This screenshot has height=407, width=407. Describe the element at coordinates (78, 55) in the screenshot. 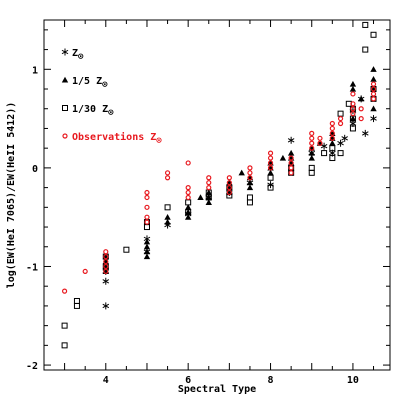

I see `legend-label-solar: Z⊙` at that location.